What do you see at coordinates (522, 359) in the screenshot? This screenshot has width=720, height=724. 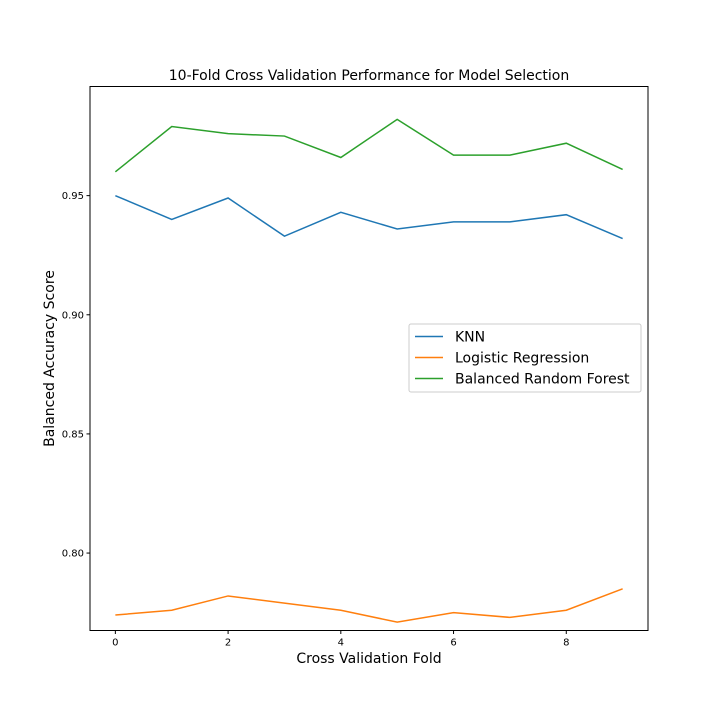 I see `legend-label: Logistic Regression` at bounding box center [522, 359].